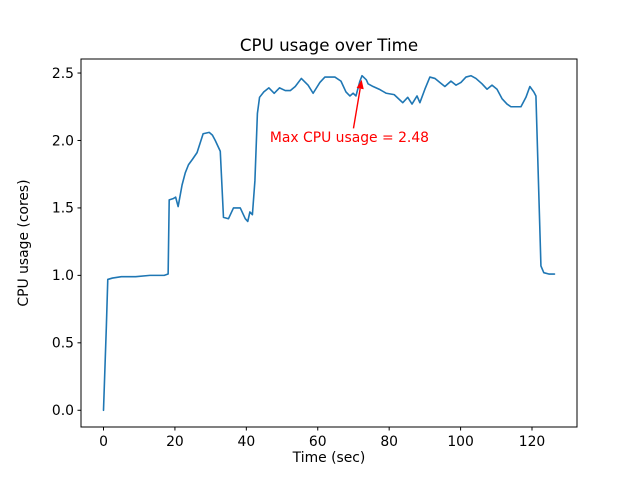 The width and height of the screenshot is (640, 480). I want to click on y-tick-label: 2.5, so click(63, 74).